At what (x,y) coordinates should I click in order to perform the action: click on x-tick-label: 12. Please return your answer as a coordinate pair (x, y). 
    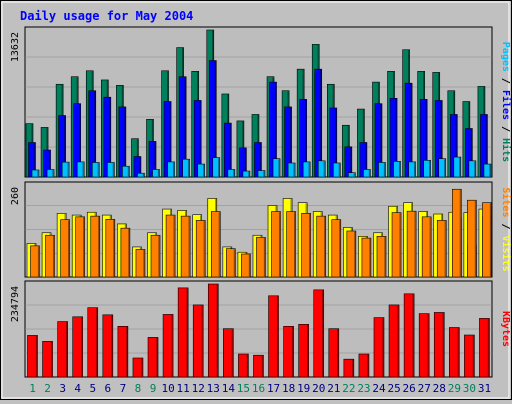
    Looking at the image, I should click on (198, 388).